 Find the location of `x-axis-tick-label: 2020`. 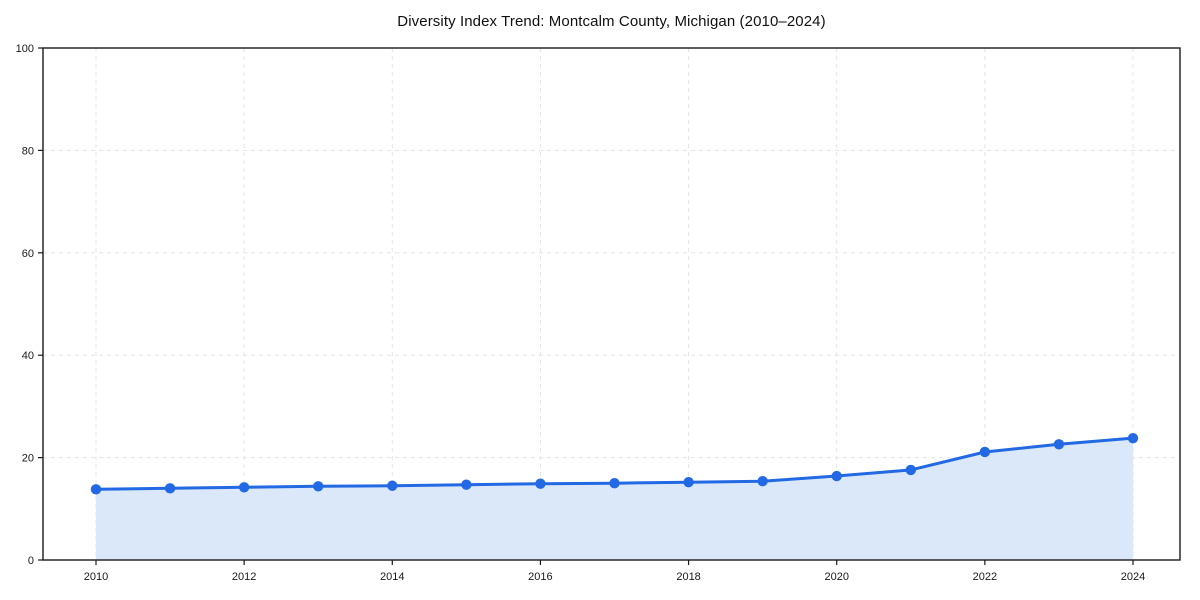

x-axis-tick-label: 2020 is located at coordinates (836, 577).